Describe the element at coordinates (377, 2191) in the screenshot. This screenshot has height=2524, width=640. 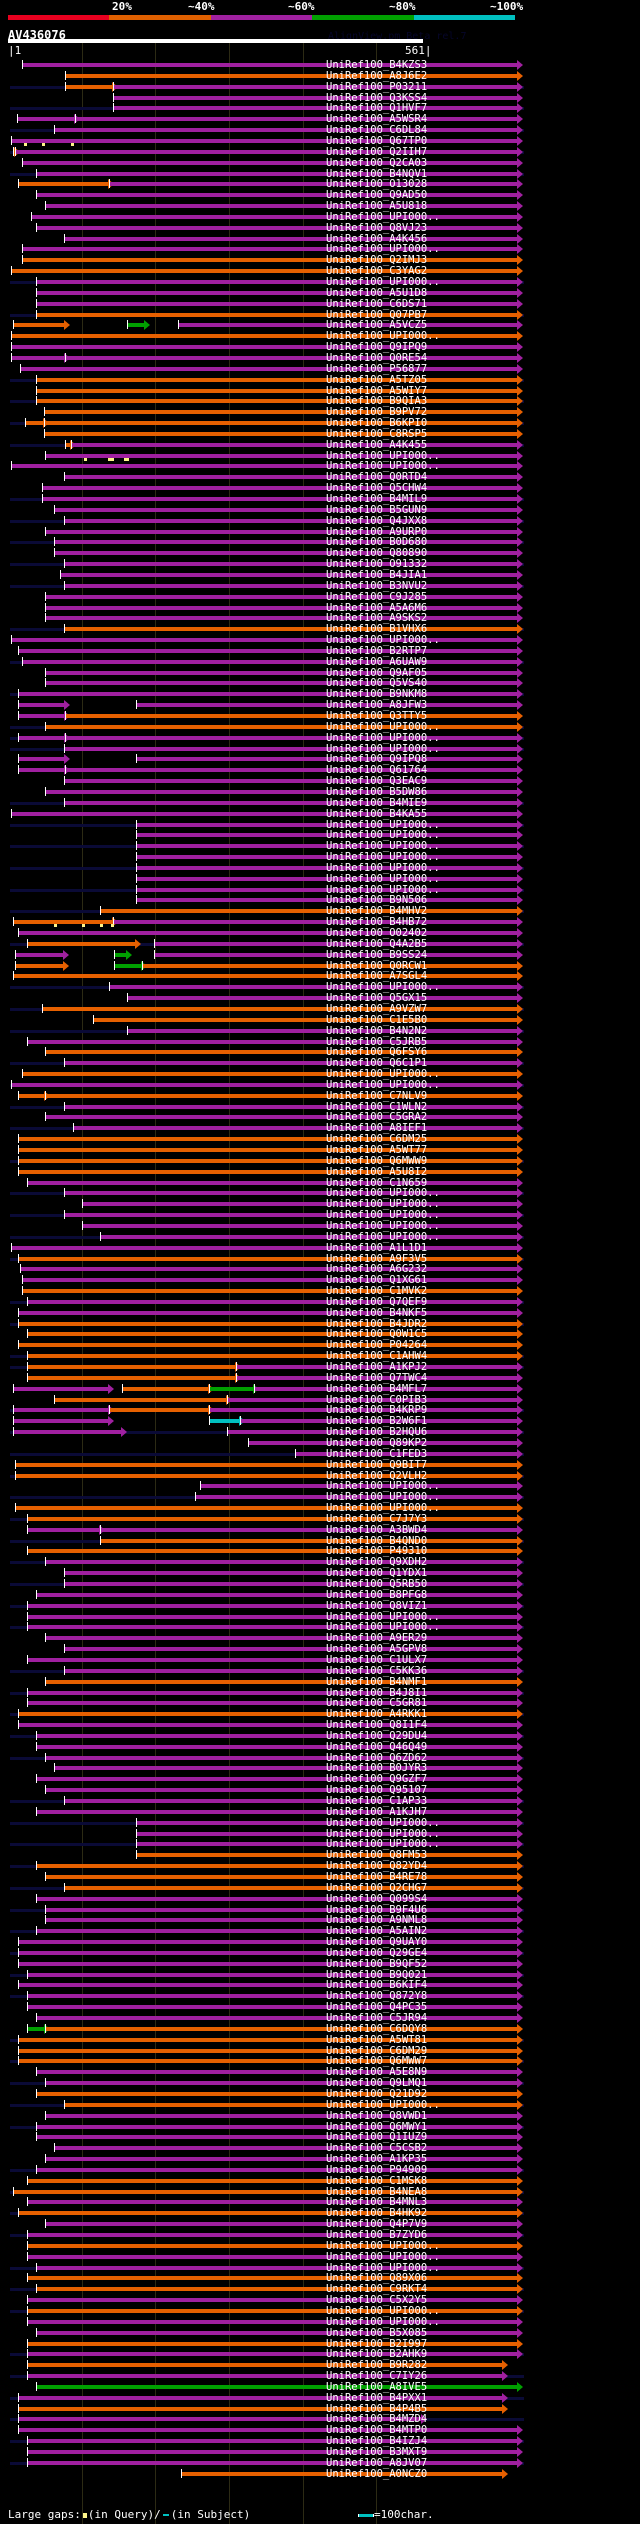
I see `subject-label: UniRef100_B4NEA8` at that location.